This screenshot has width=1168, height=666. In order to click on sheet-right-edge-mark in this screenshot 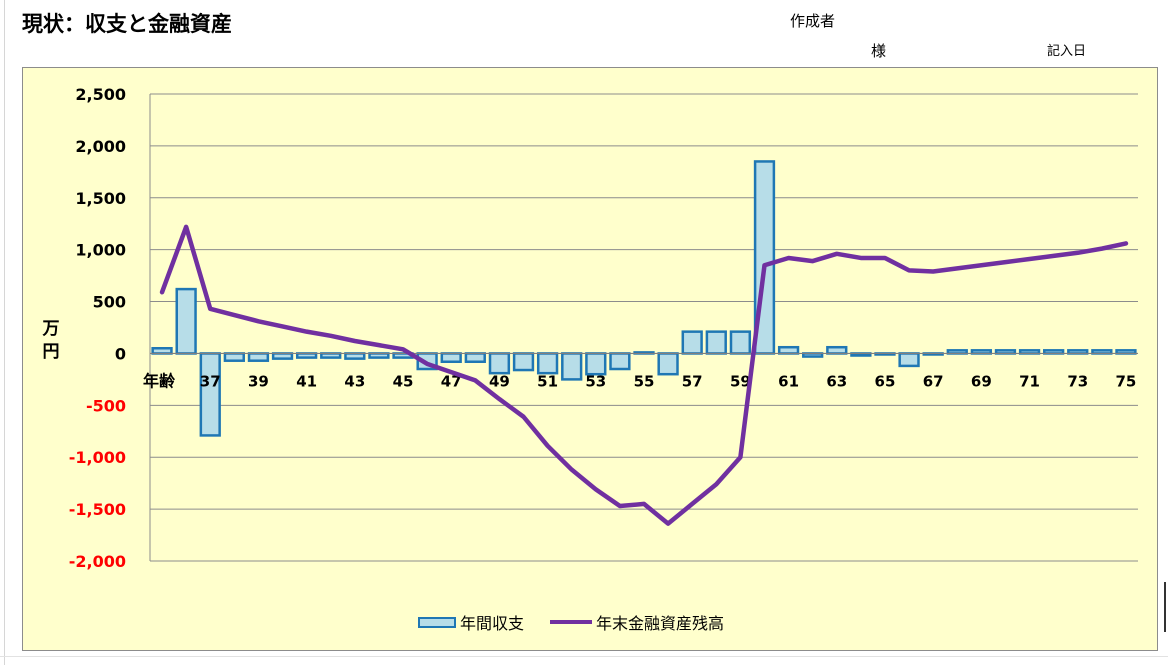, I will do `click(1165, 607)`.